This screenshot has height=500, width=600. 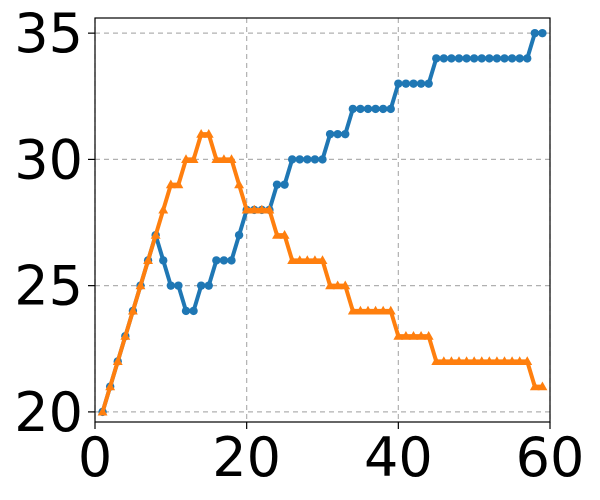 I want to click on x-tick-label: 40, so click(x=398, y=457).